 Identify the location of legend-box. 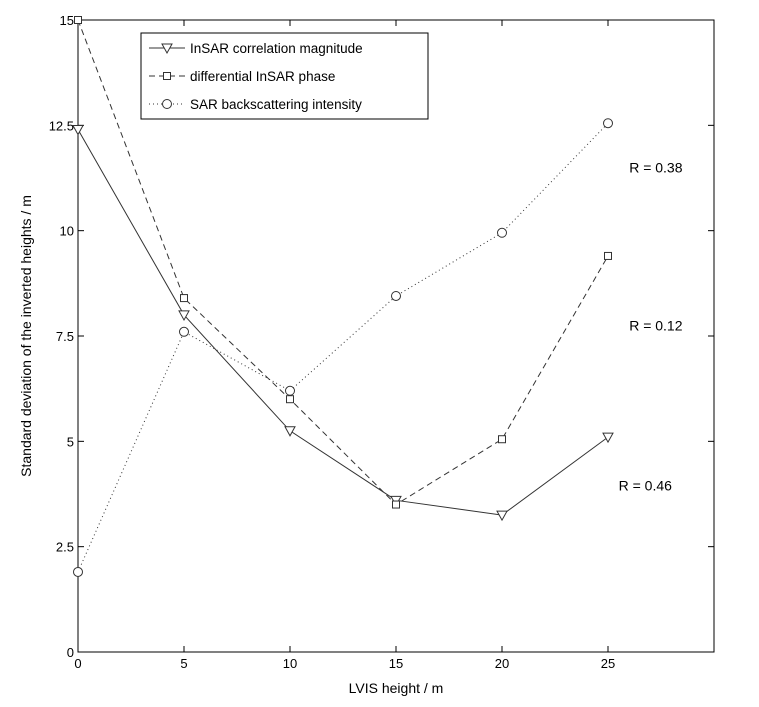
(284, 76).